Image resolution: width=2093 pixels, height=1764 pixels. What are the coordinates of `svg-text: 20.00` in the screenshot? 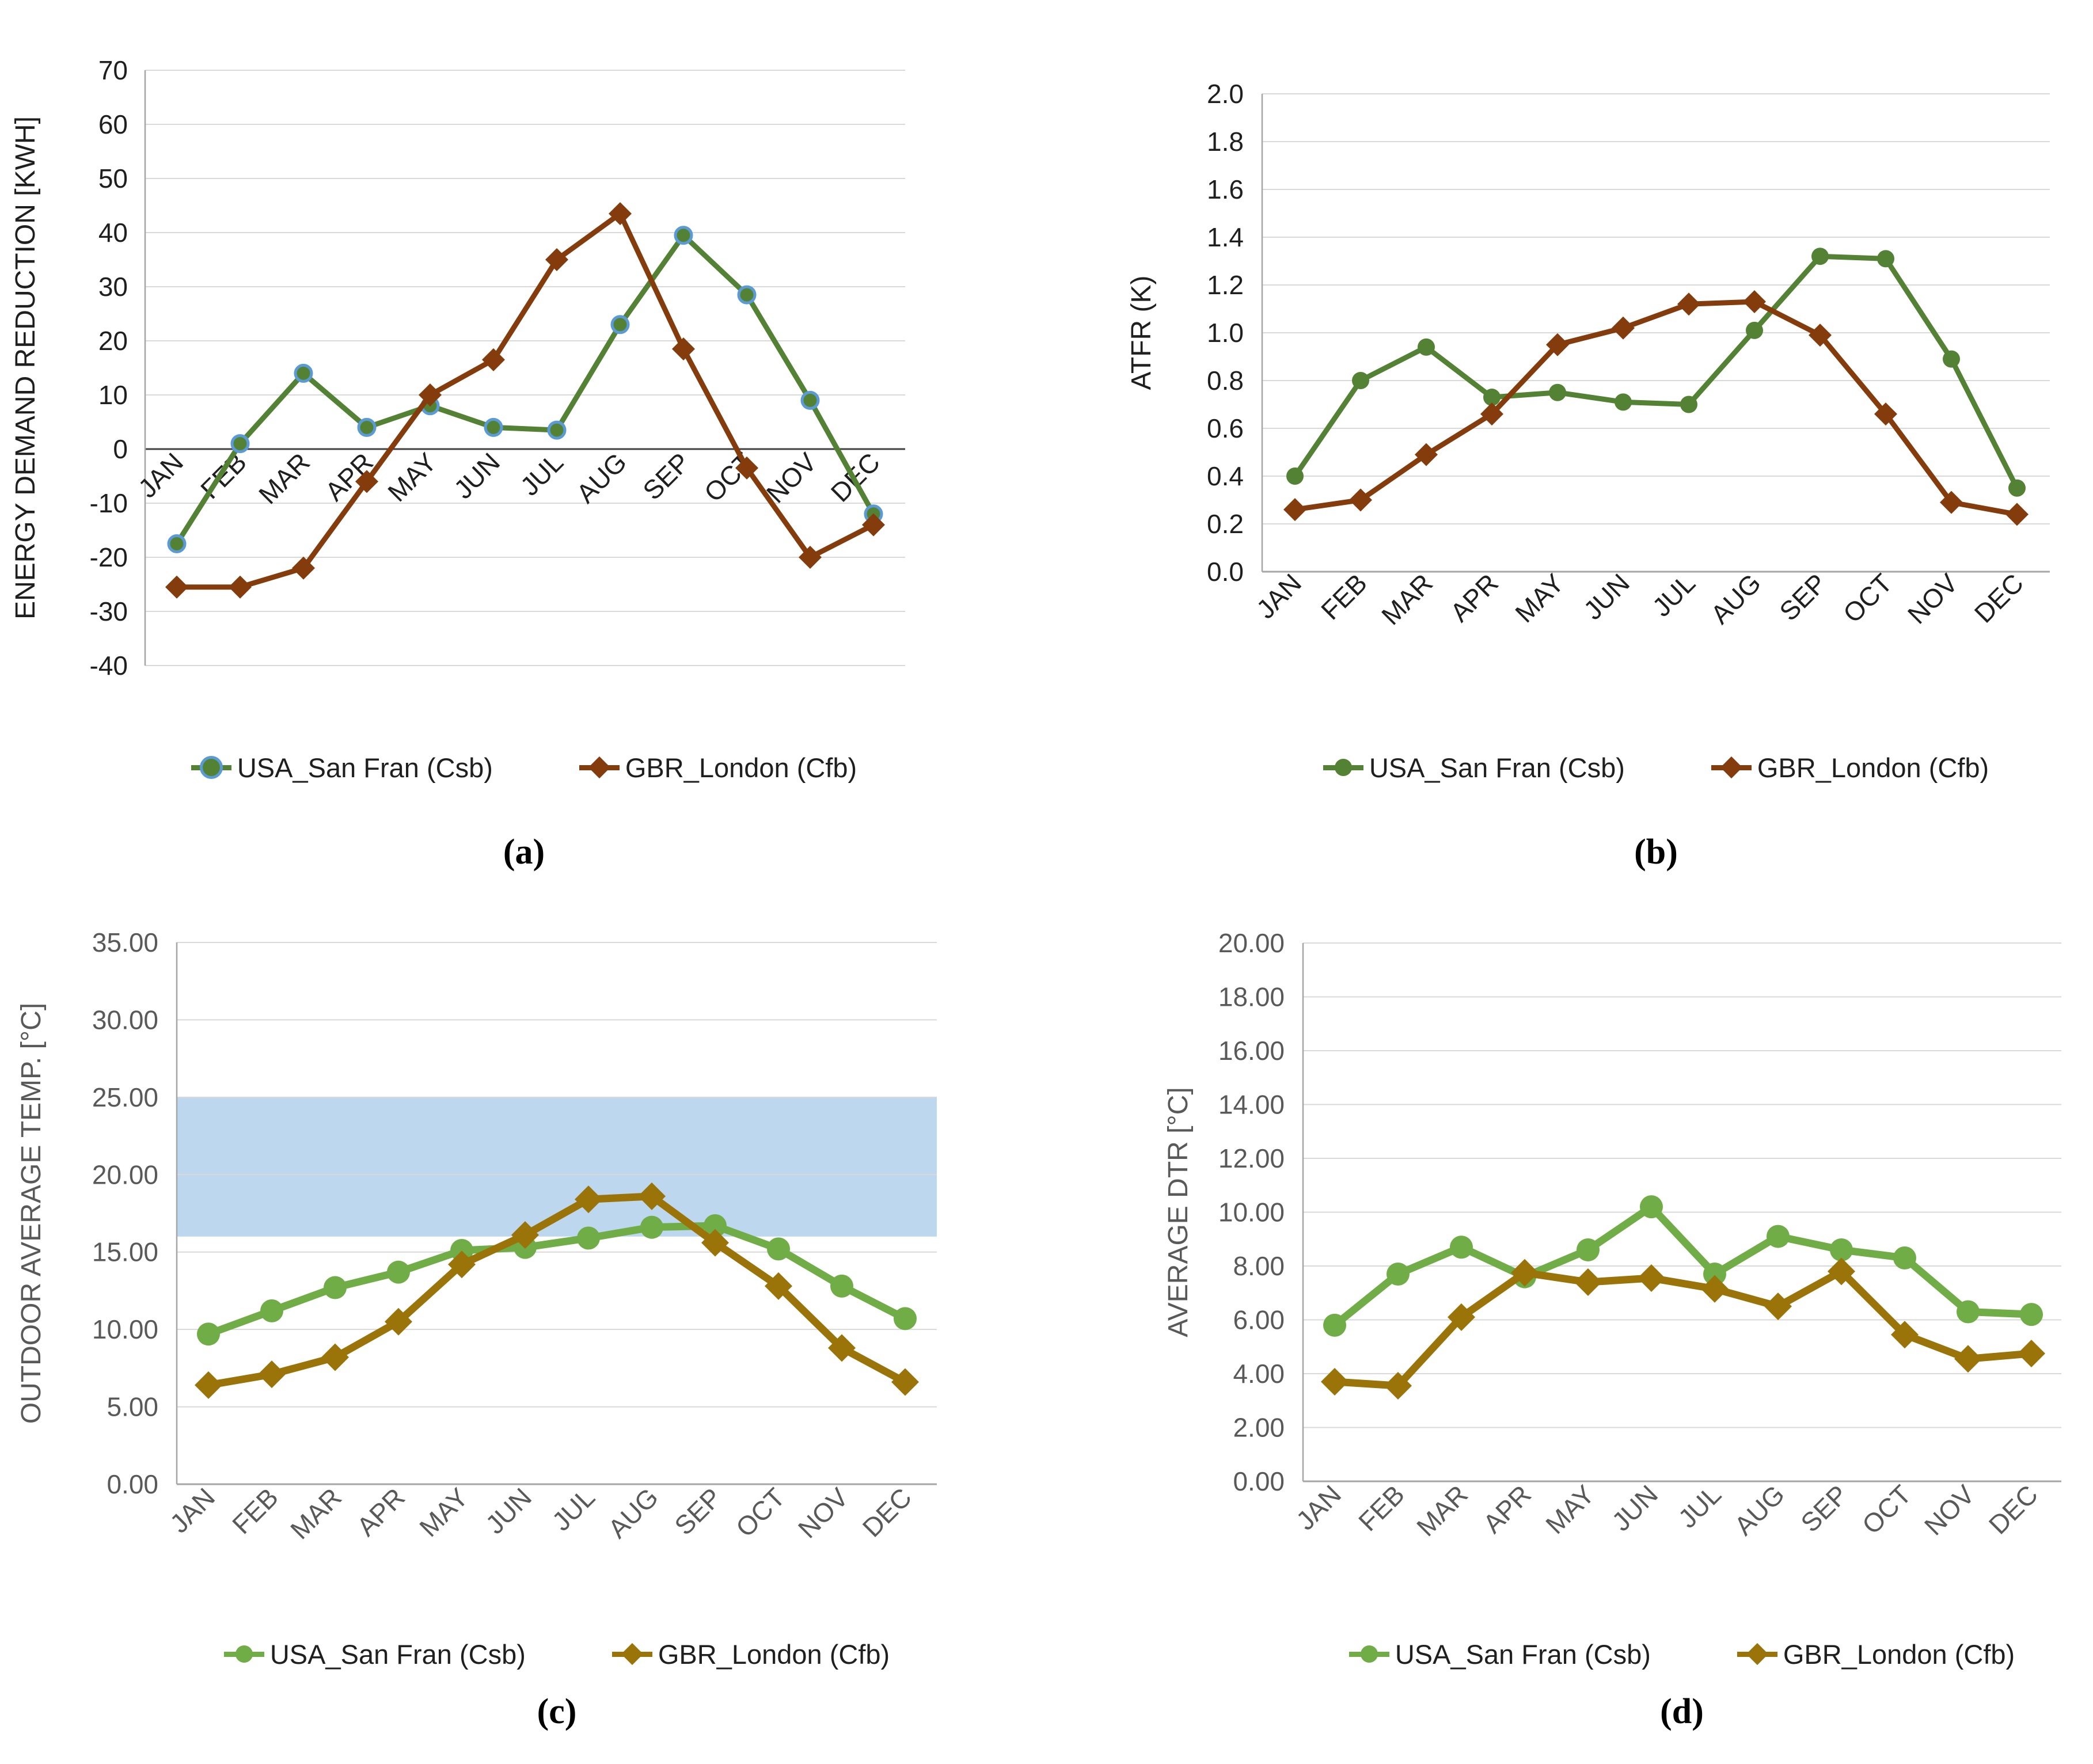 It's located at (1251, 943).